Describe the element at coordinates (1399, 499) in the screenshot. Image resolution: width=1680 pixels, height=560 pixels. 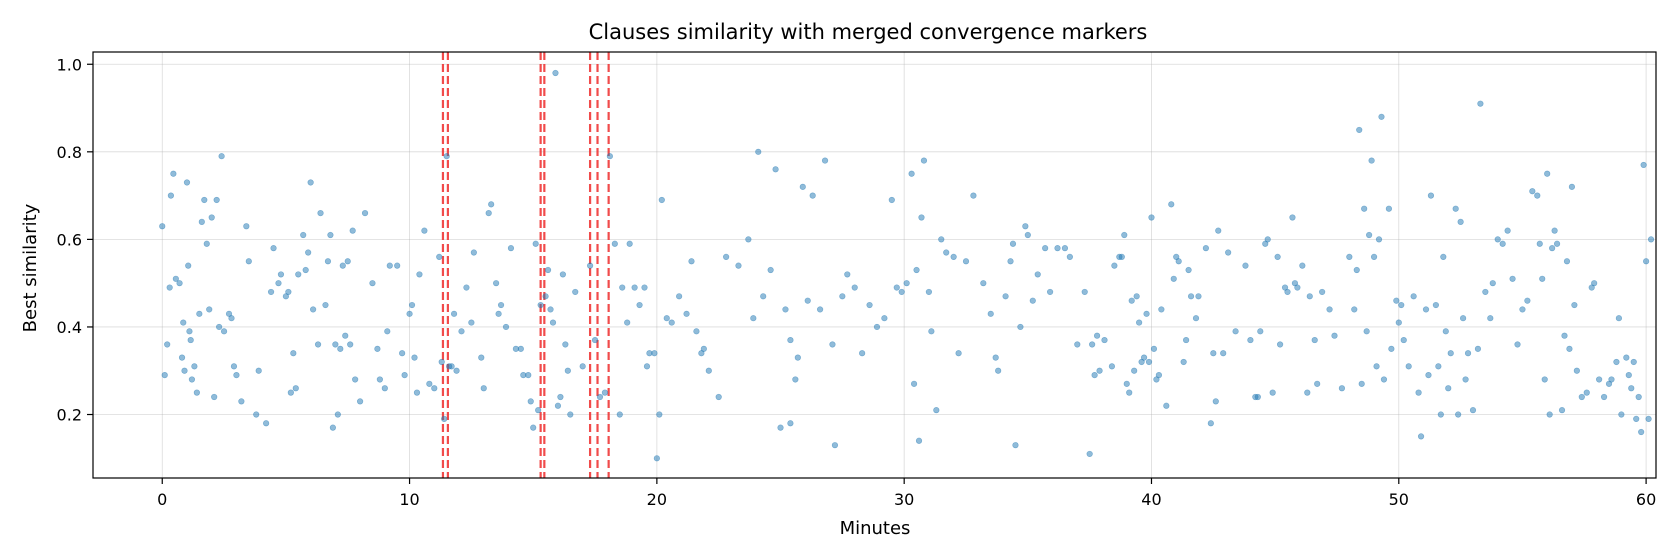
I see `x-tick-label: 50` at that location.